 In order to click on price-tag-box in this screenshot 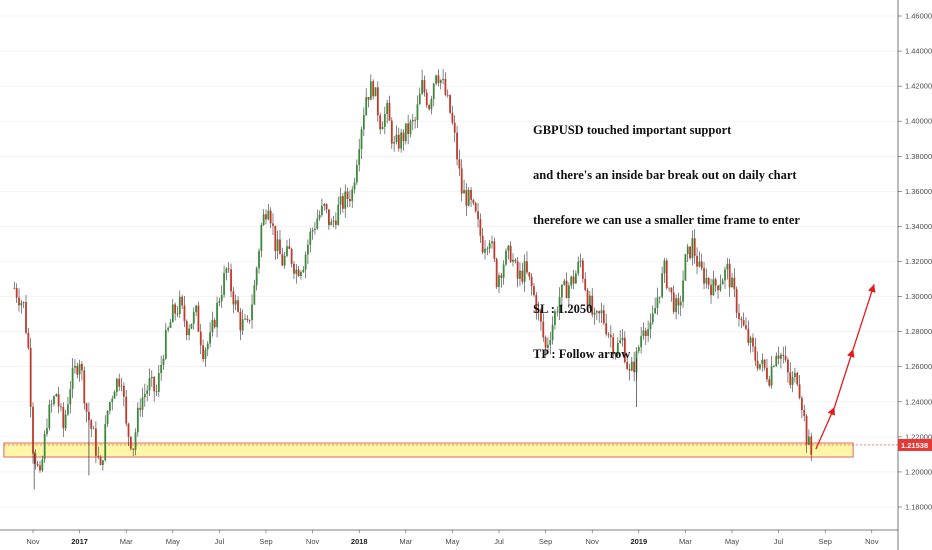, I will do `click(915, 444)`.